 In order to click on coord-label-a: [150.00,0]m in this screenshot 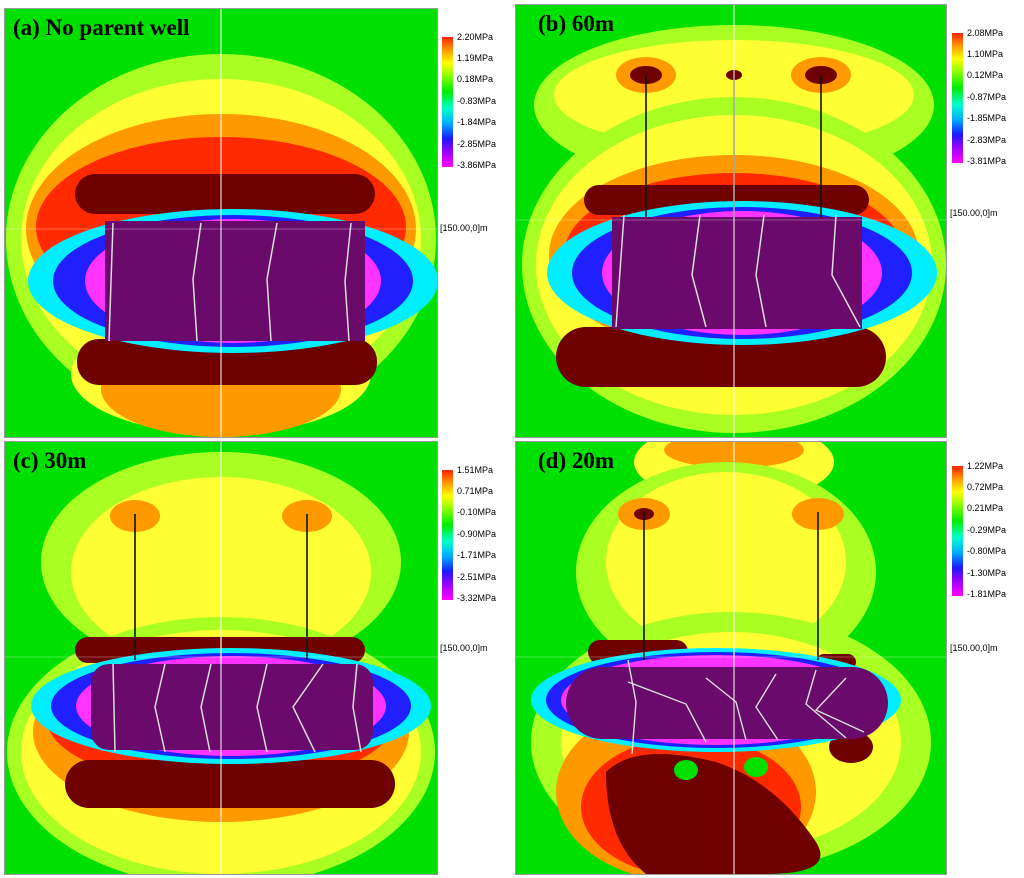, I will do `click(464, 228)`.